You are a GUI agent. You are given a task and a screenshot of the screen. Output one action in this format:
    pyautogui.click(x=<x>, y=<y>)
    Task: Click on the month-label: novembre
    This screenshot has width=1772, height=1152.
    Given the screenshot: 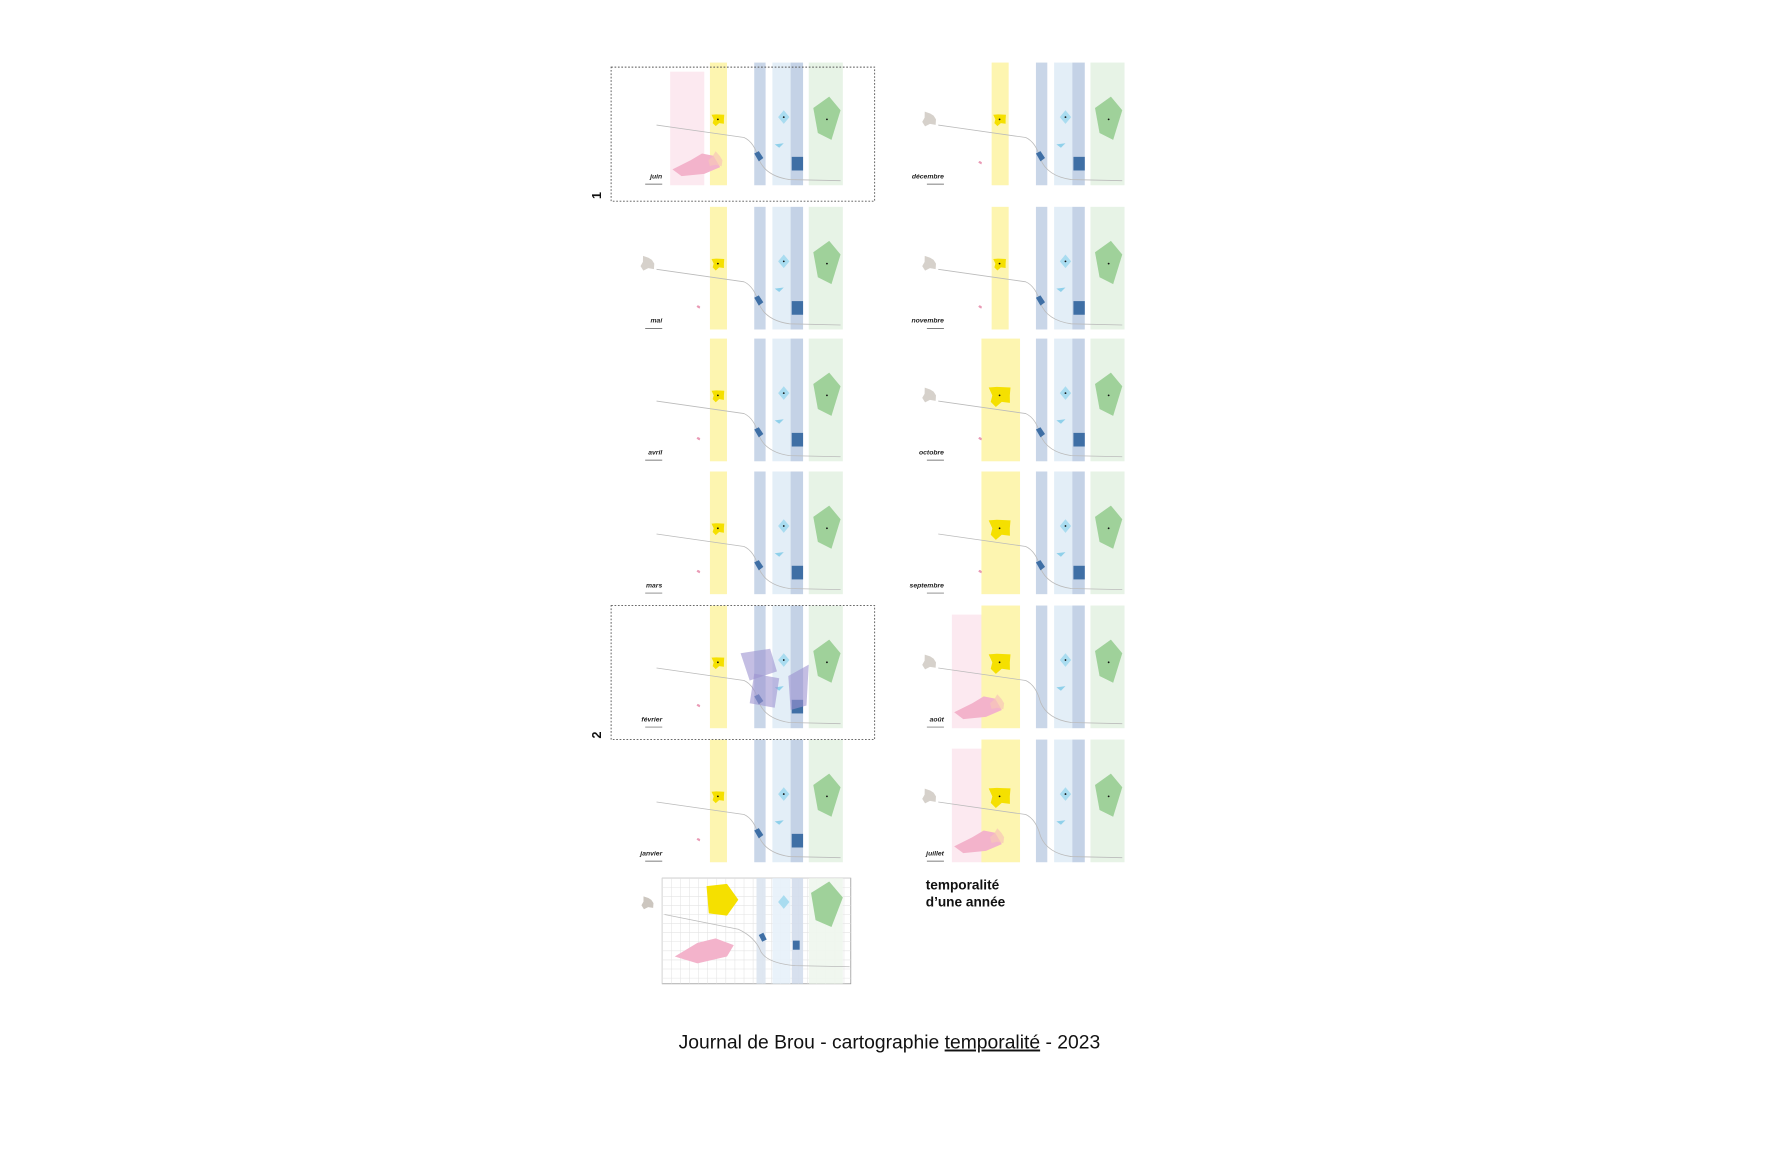 What is the action you would take?
    pyautogui.click(x=927, y=321)
    